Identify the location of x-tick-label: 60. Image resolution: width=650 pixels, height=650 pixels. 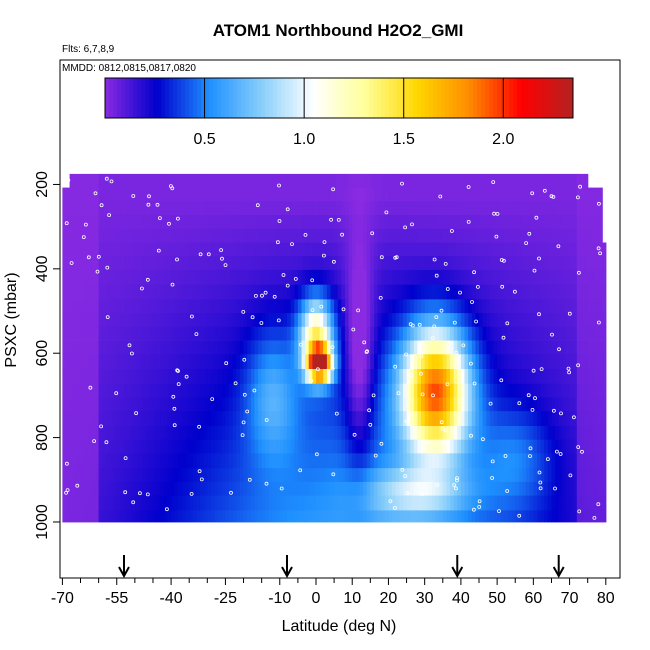
(533, 598).